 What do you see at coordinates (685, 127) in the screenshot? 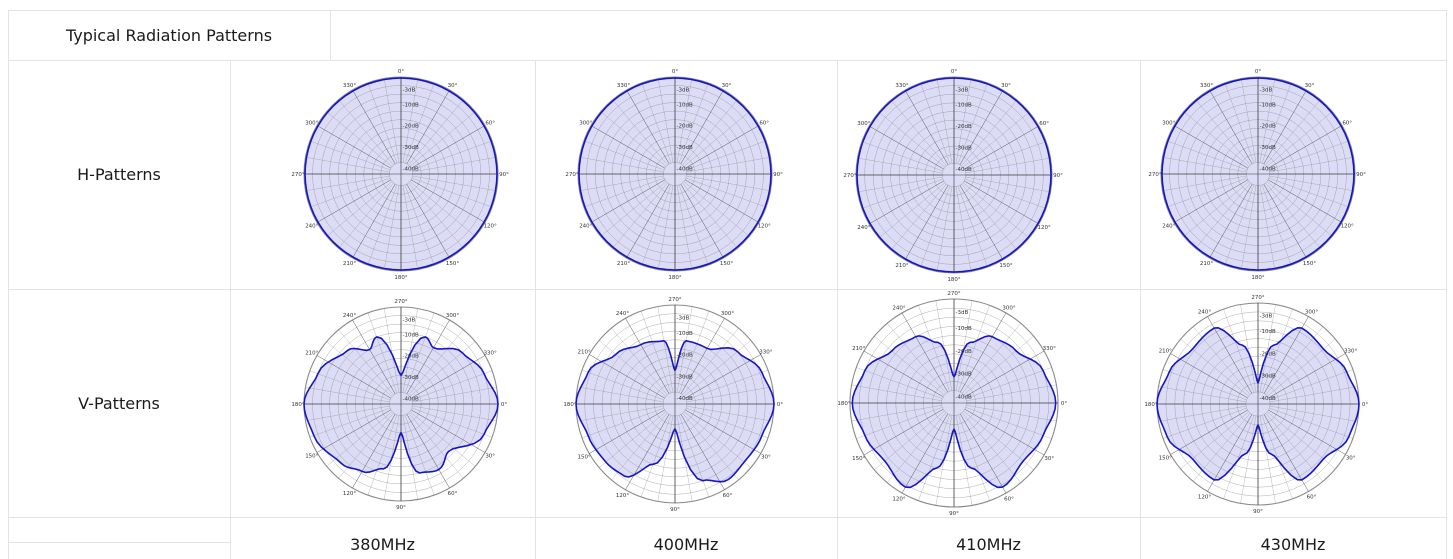
I see `db-label: -20dB` at bounding box center [685, 127].